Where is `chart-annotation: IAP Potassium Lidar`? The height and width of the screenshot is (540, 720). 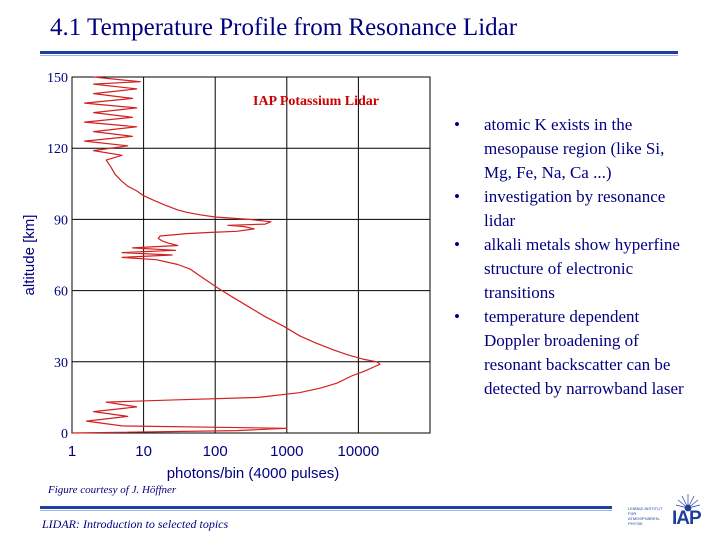 chart-annotation: IAP Potassium Lidar is located at coordinates (316, 101).